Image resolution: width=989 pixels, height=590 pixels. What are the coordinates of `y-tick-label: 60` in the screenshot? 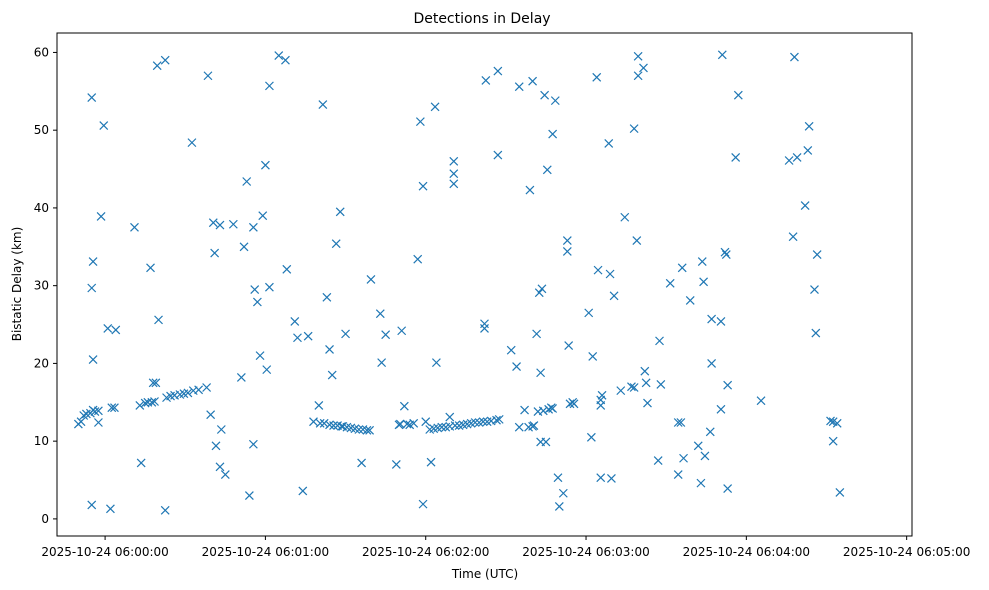 It's located at (41, 52).